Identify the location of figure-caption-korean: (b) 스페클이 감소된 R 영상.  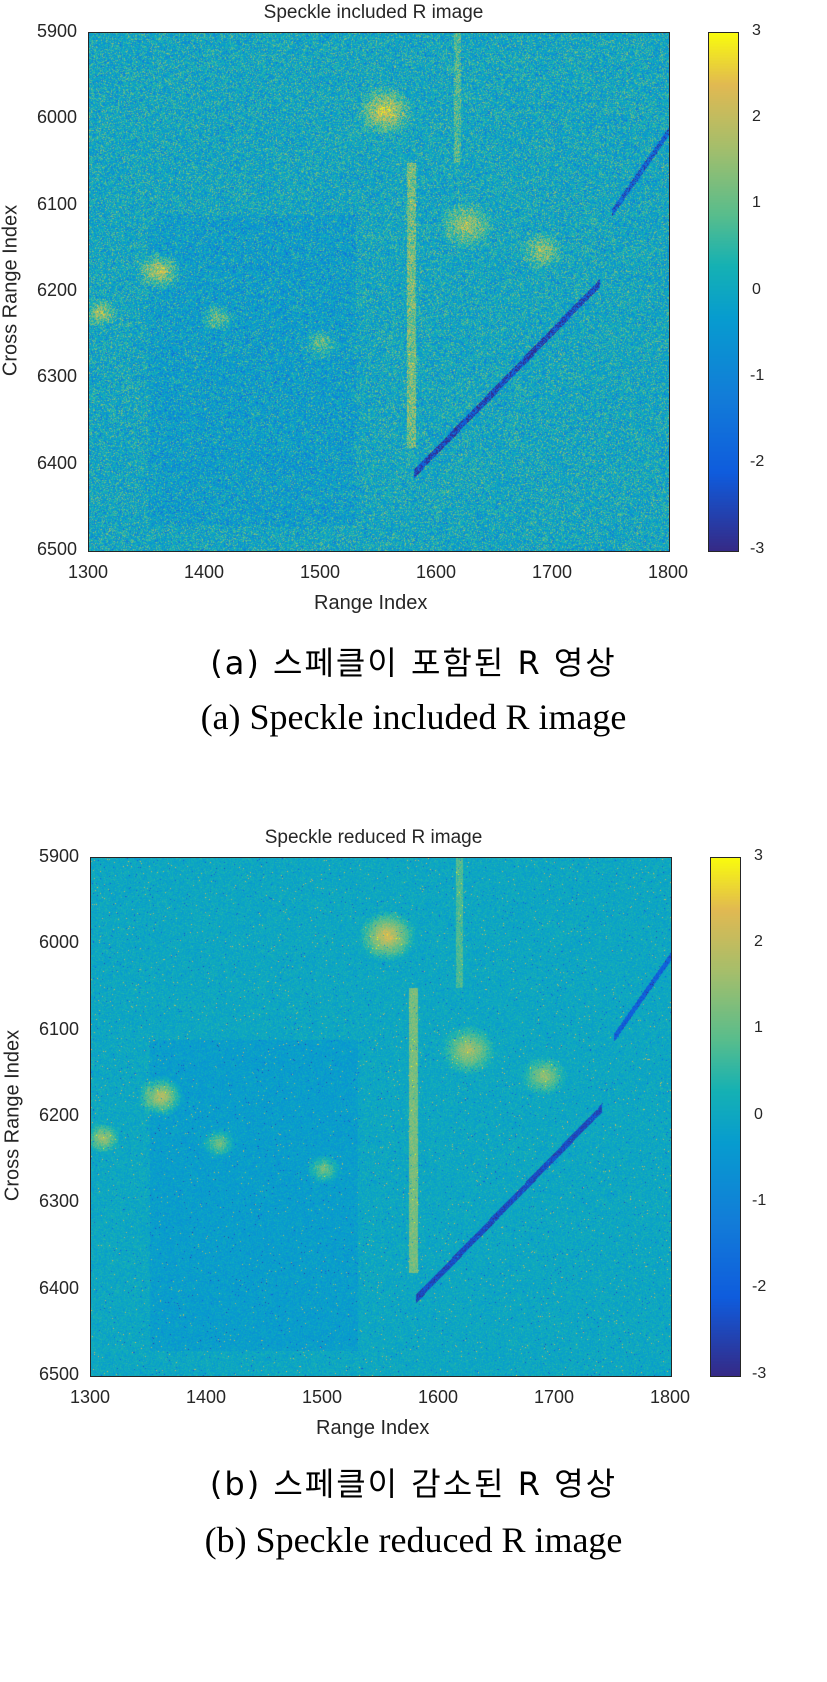
(413, 1484).